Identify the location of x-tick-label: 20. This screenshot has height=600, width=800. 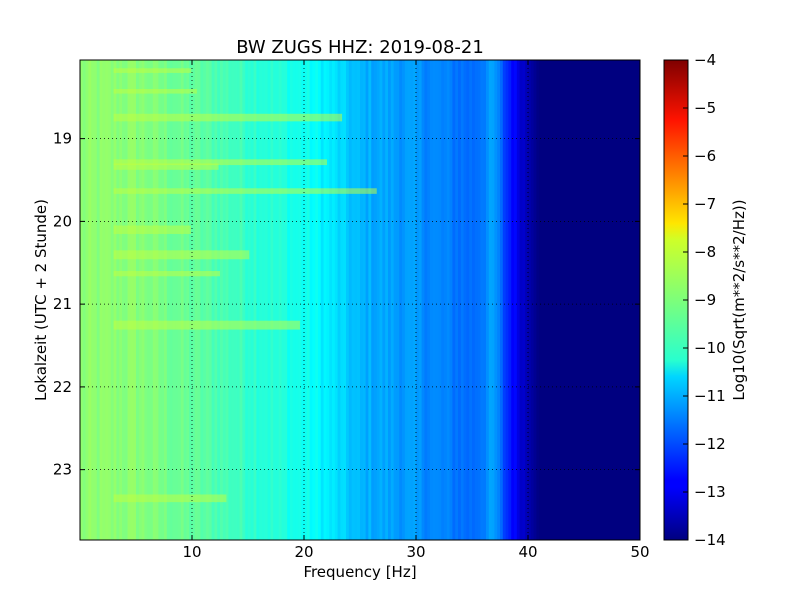
(303, 552).